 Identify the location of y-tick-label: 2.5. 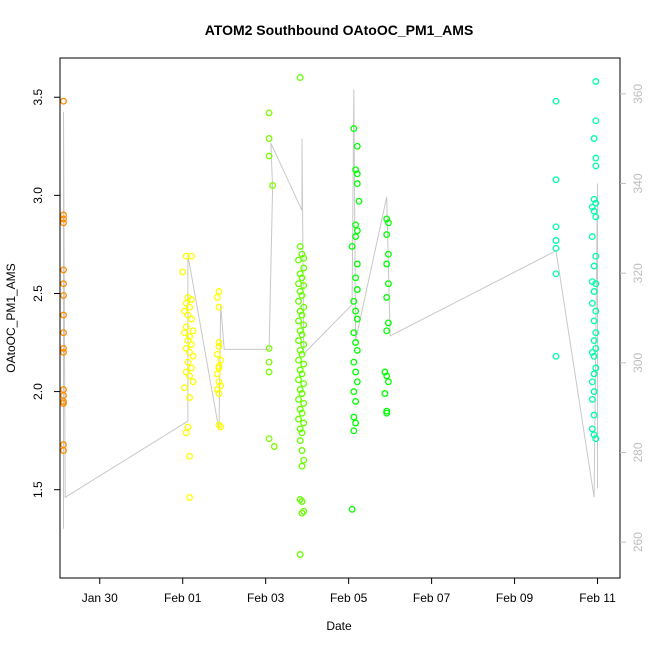
(38, 293).